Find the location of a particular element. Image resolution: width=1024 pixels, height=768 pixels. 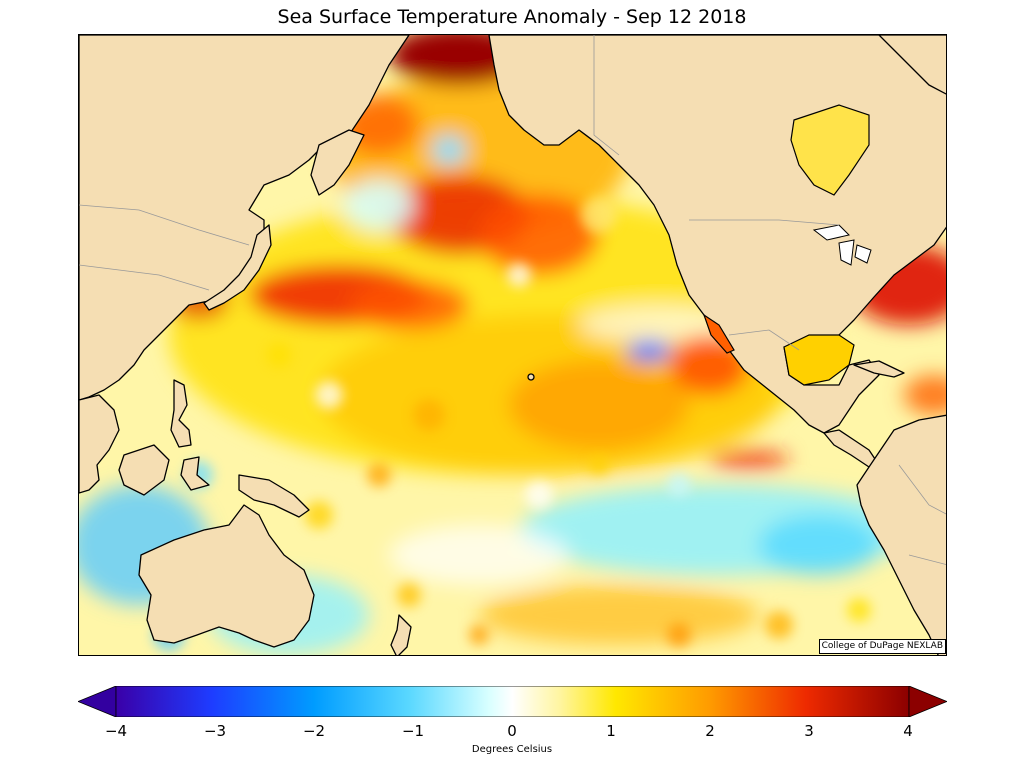

philippines-landmass is located at coordinates (181, 413).